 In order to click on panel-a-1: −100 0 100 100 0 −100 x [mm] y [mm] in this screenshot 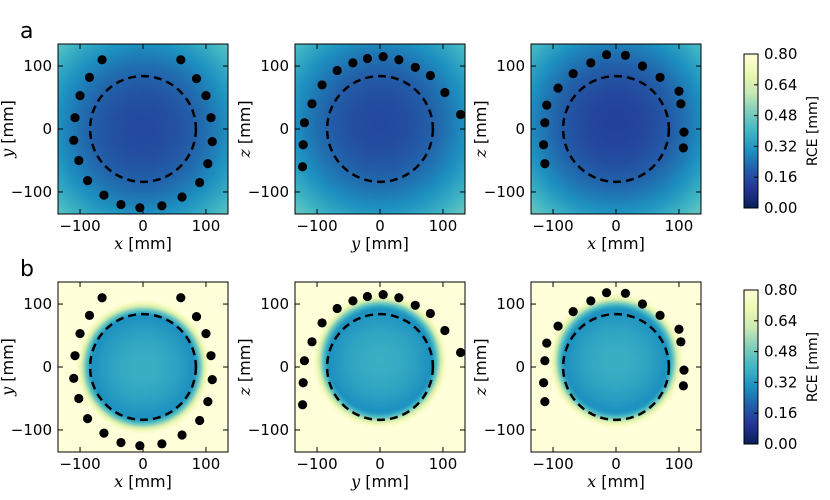, I will do `click(114, 148)`.